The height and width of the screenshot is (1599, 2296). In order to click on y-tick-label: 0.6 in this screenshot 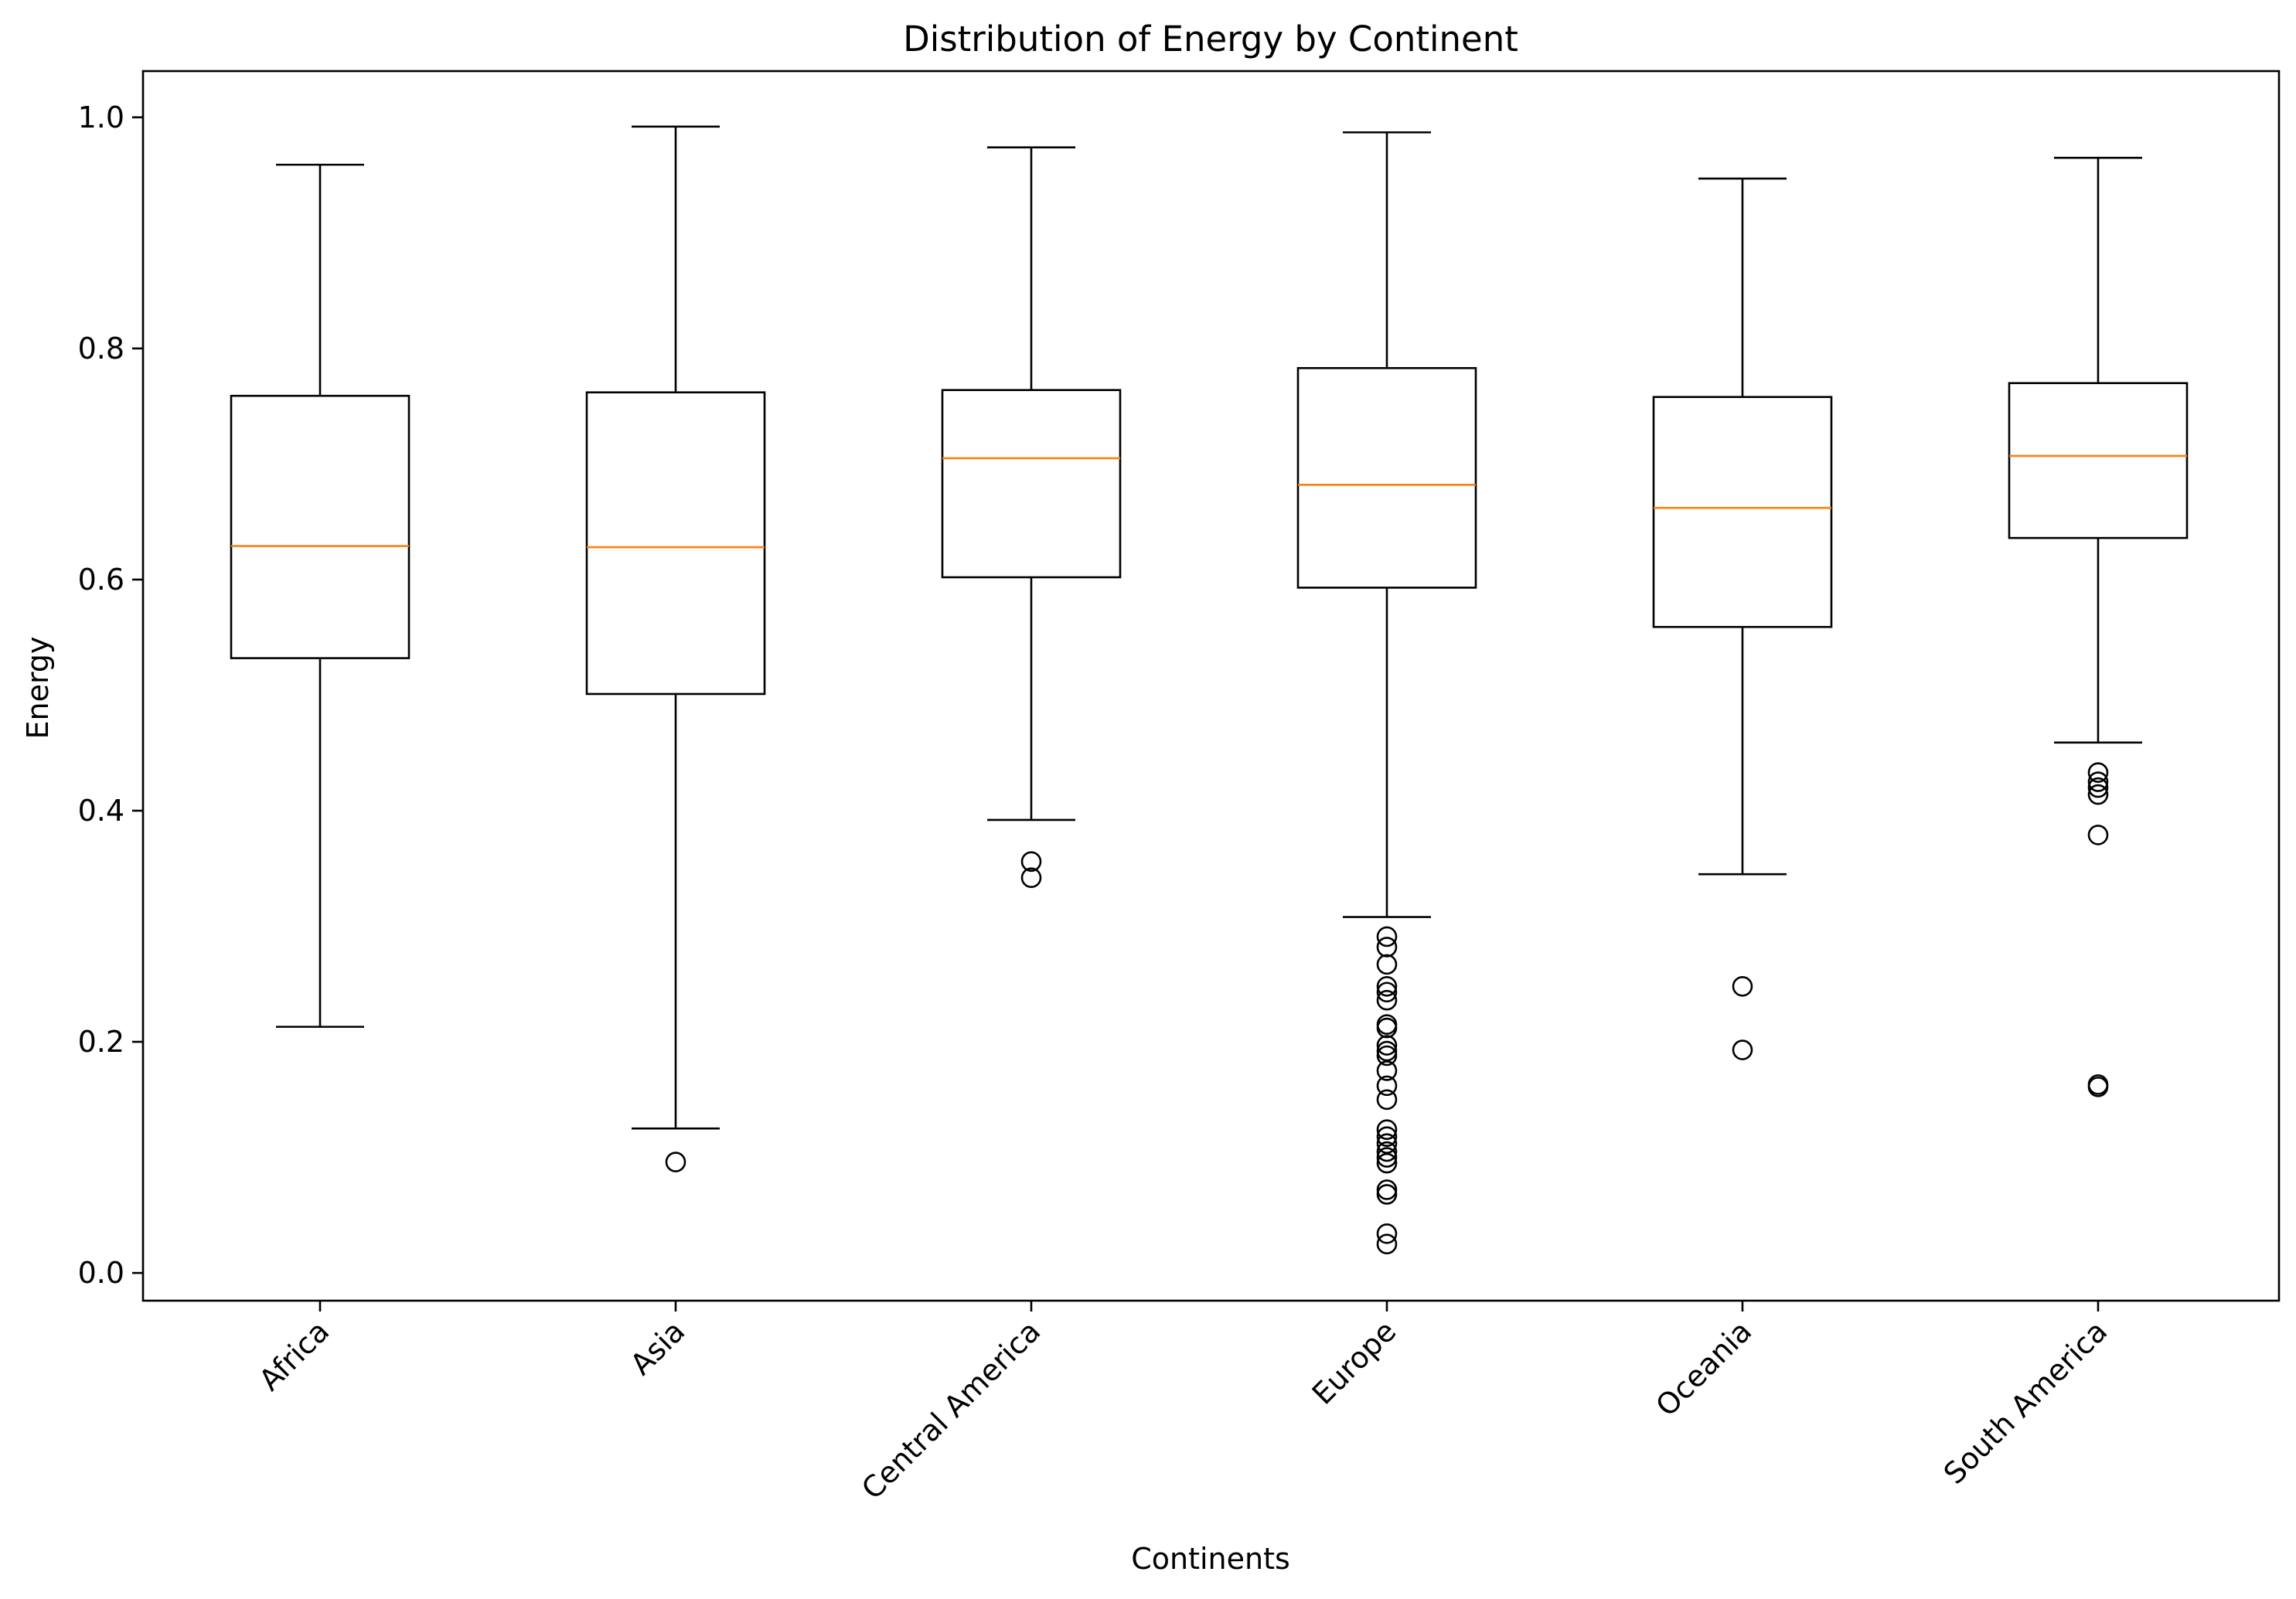, I will do `click(101, 580)`.